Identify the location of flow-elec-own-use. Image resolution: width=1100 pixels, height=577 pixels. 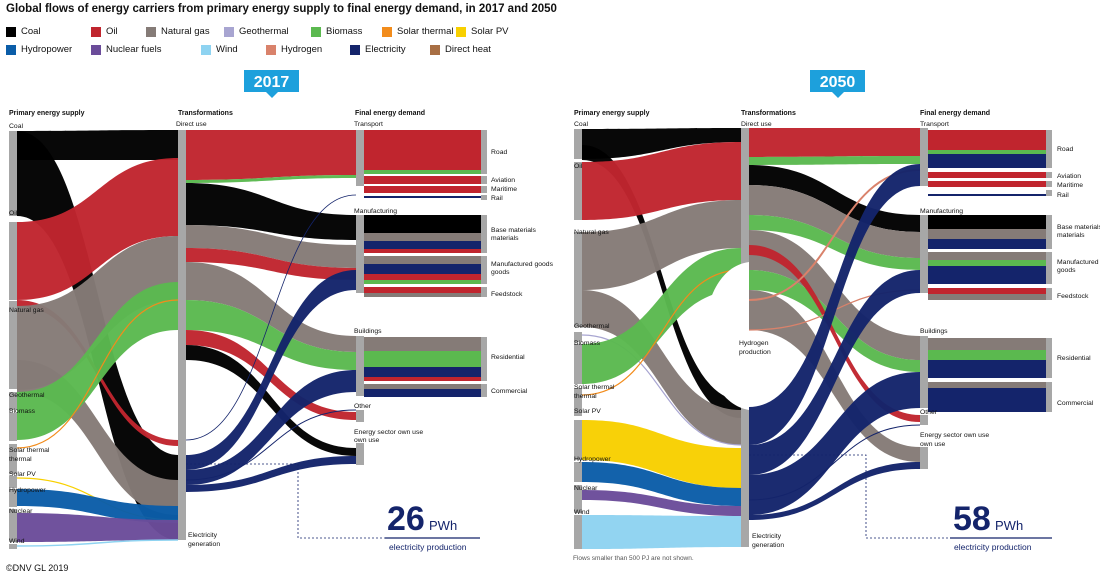
(834, 491).